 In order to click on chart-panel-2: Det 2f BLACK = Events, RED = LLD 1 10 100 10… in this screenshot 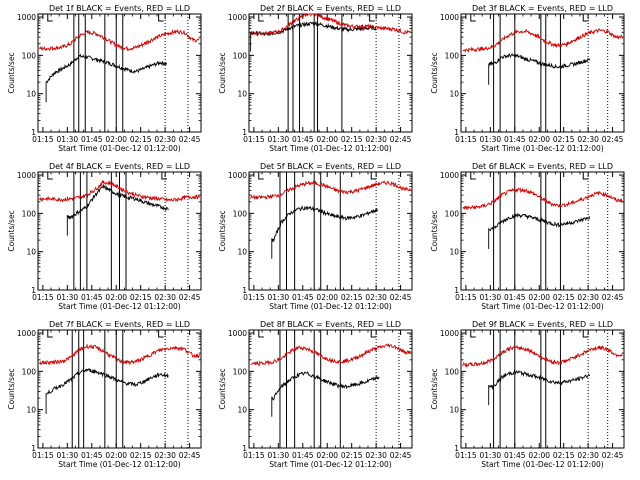, I will do `click(315, 78)`.